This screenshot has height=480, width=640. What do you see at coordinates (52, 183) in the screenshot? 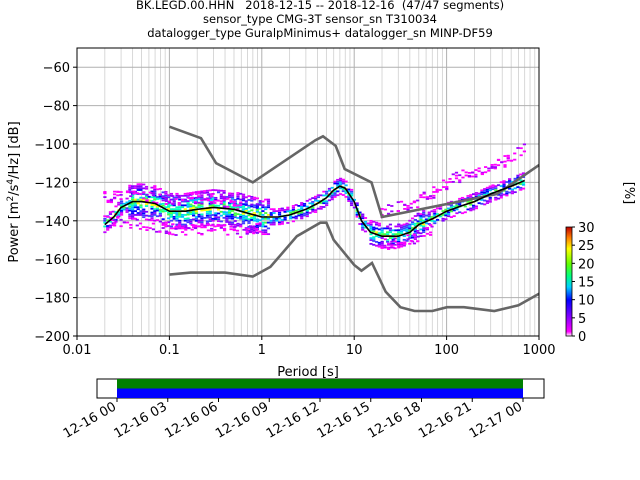
I see `y-tick-label: −120` at bounding box center [52, 183].